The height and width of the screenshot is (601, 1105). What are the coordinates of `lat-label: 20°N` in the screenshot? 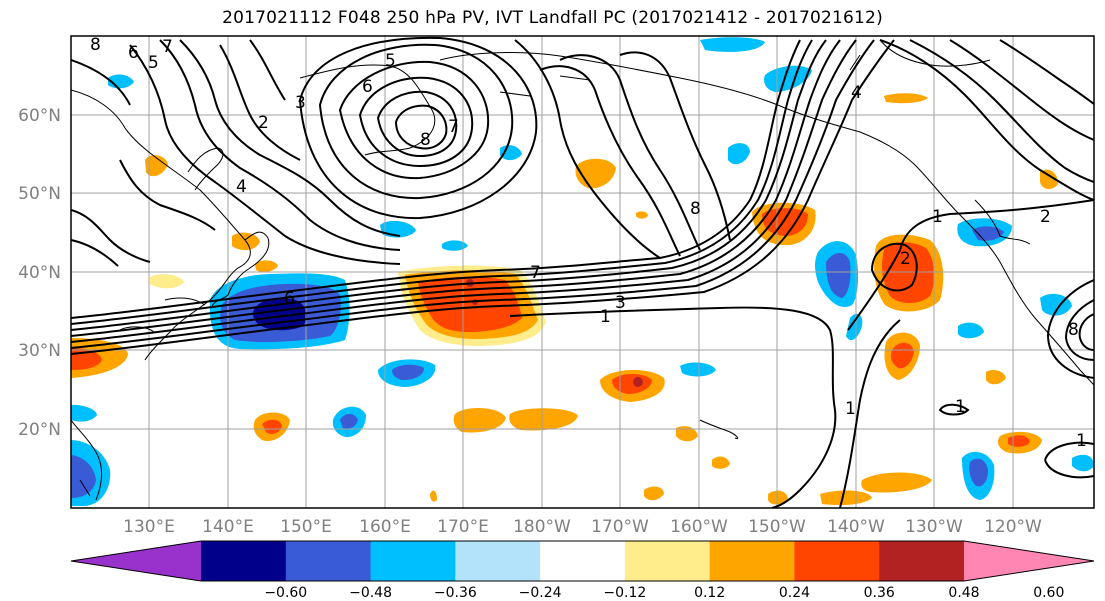 It's located at (39, 430).